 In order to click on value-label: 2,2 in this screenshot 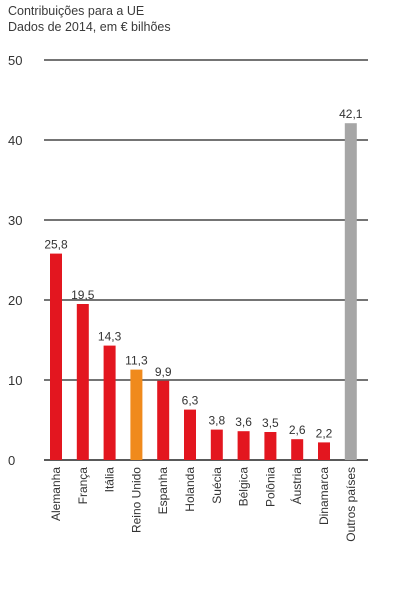, I will do `click(324, 433)`.